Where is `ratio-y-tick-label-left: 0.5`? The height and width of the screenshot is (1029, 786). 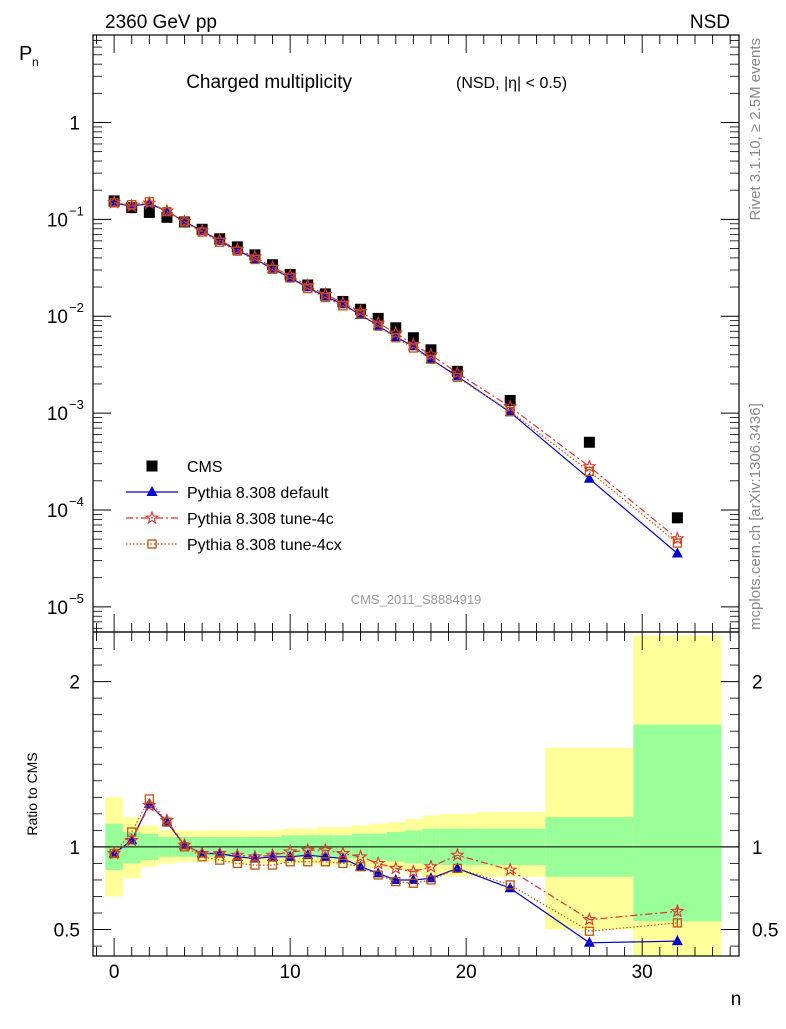
ratio-y-tick-label-left: 0.5 is located at coordinates (67, 931).